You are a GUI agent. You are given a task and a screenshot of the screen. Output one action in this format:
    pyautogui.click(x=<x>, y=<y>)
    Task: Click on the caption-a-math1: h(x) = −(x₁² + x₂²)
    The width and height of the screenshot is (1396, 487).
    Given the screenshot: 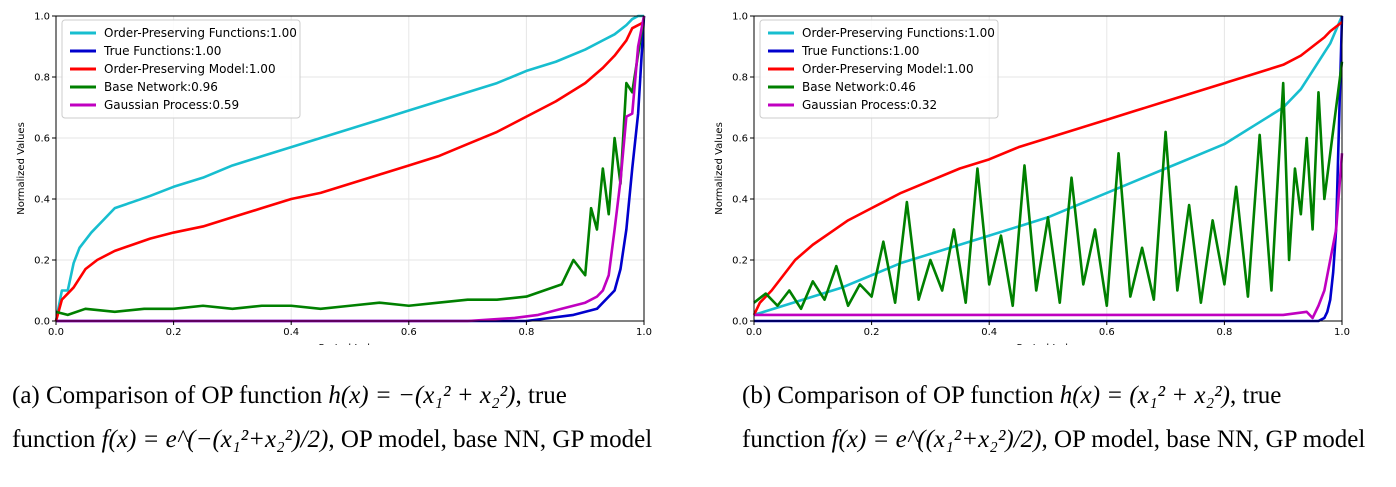 What is the action you would take?
    pyautogui.click(x=422, y=395)
    